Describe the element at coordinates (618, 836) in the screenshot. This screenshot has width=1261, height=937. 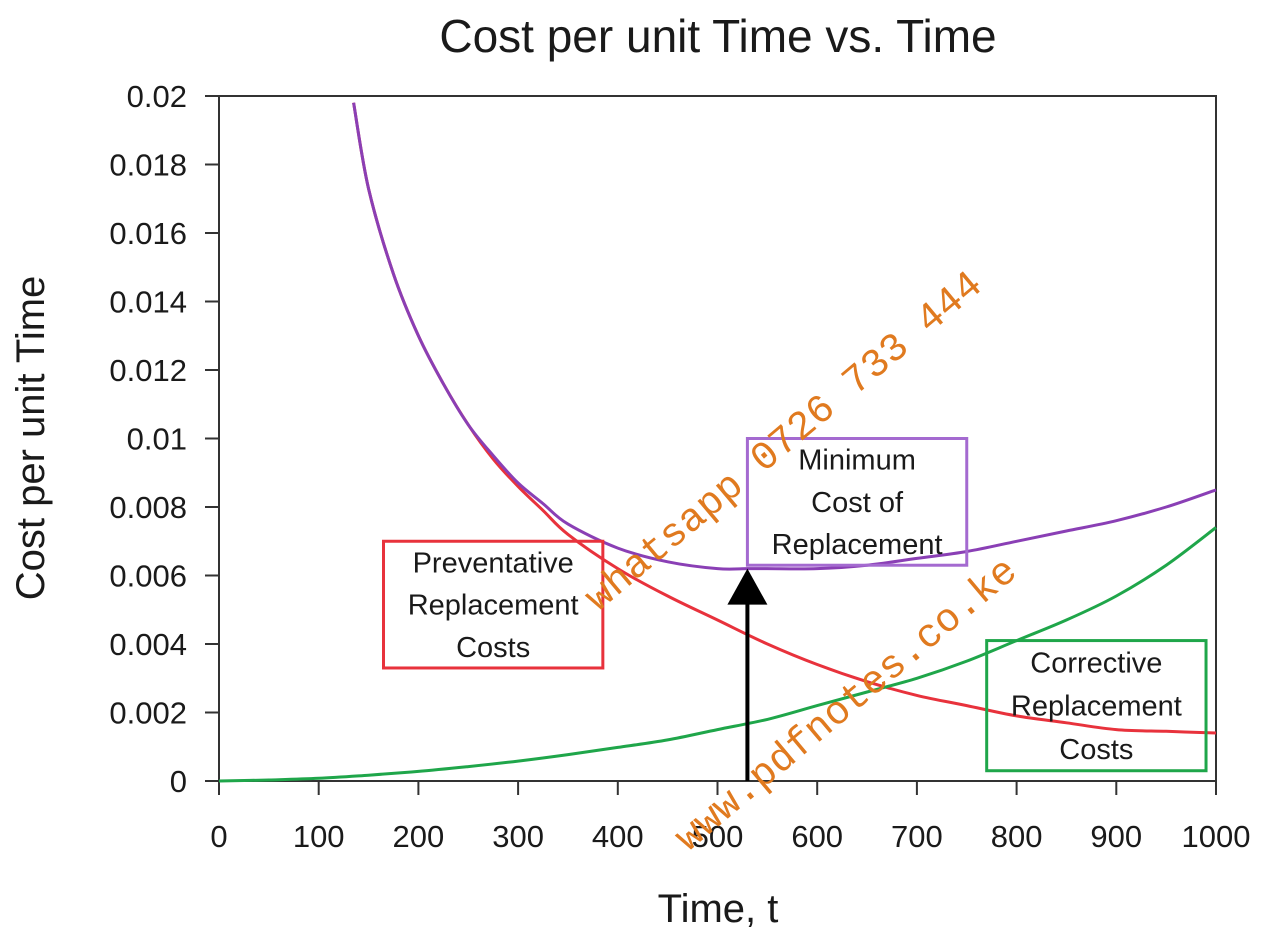
I see `x-tick-label: 400` at that location.